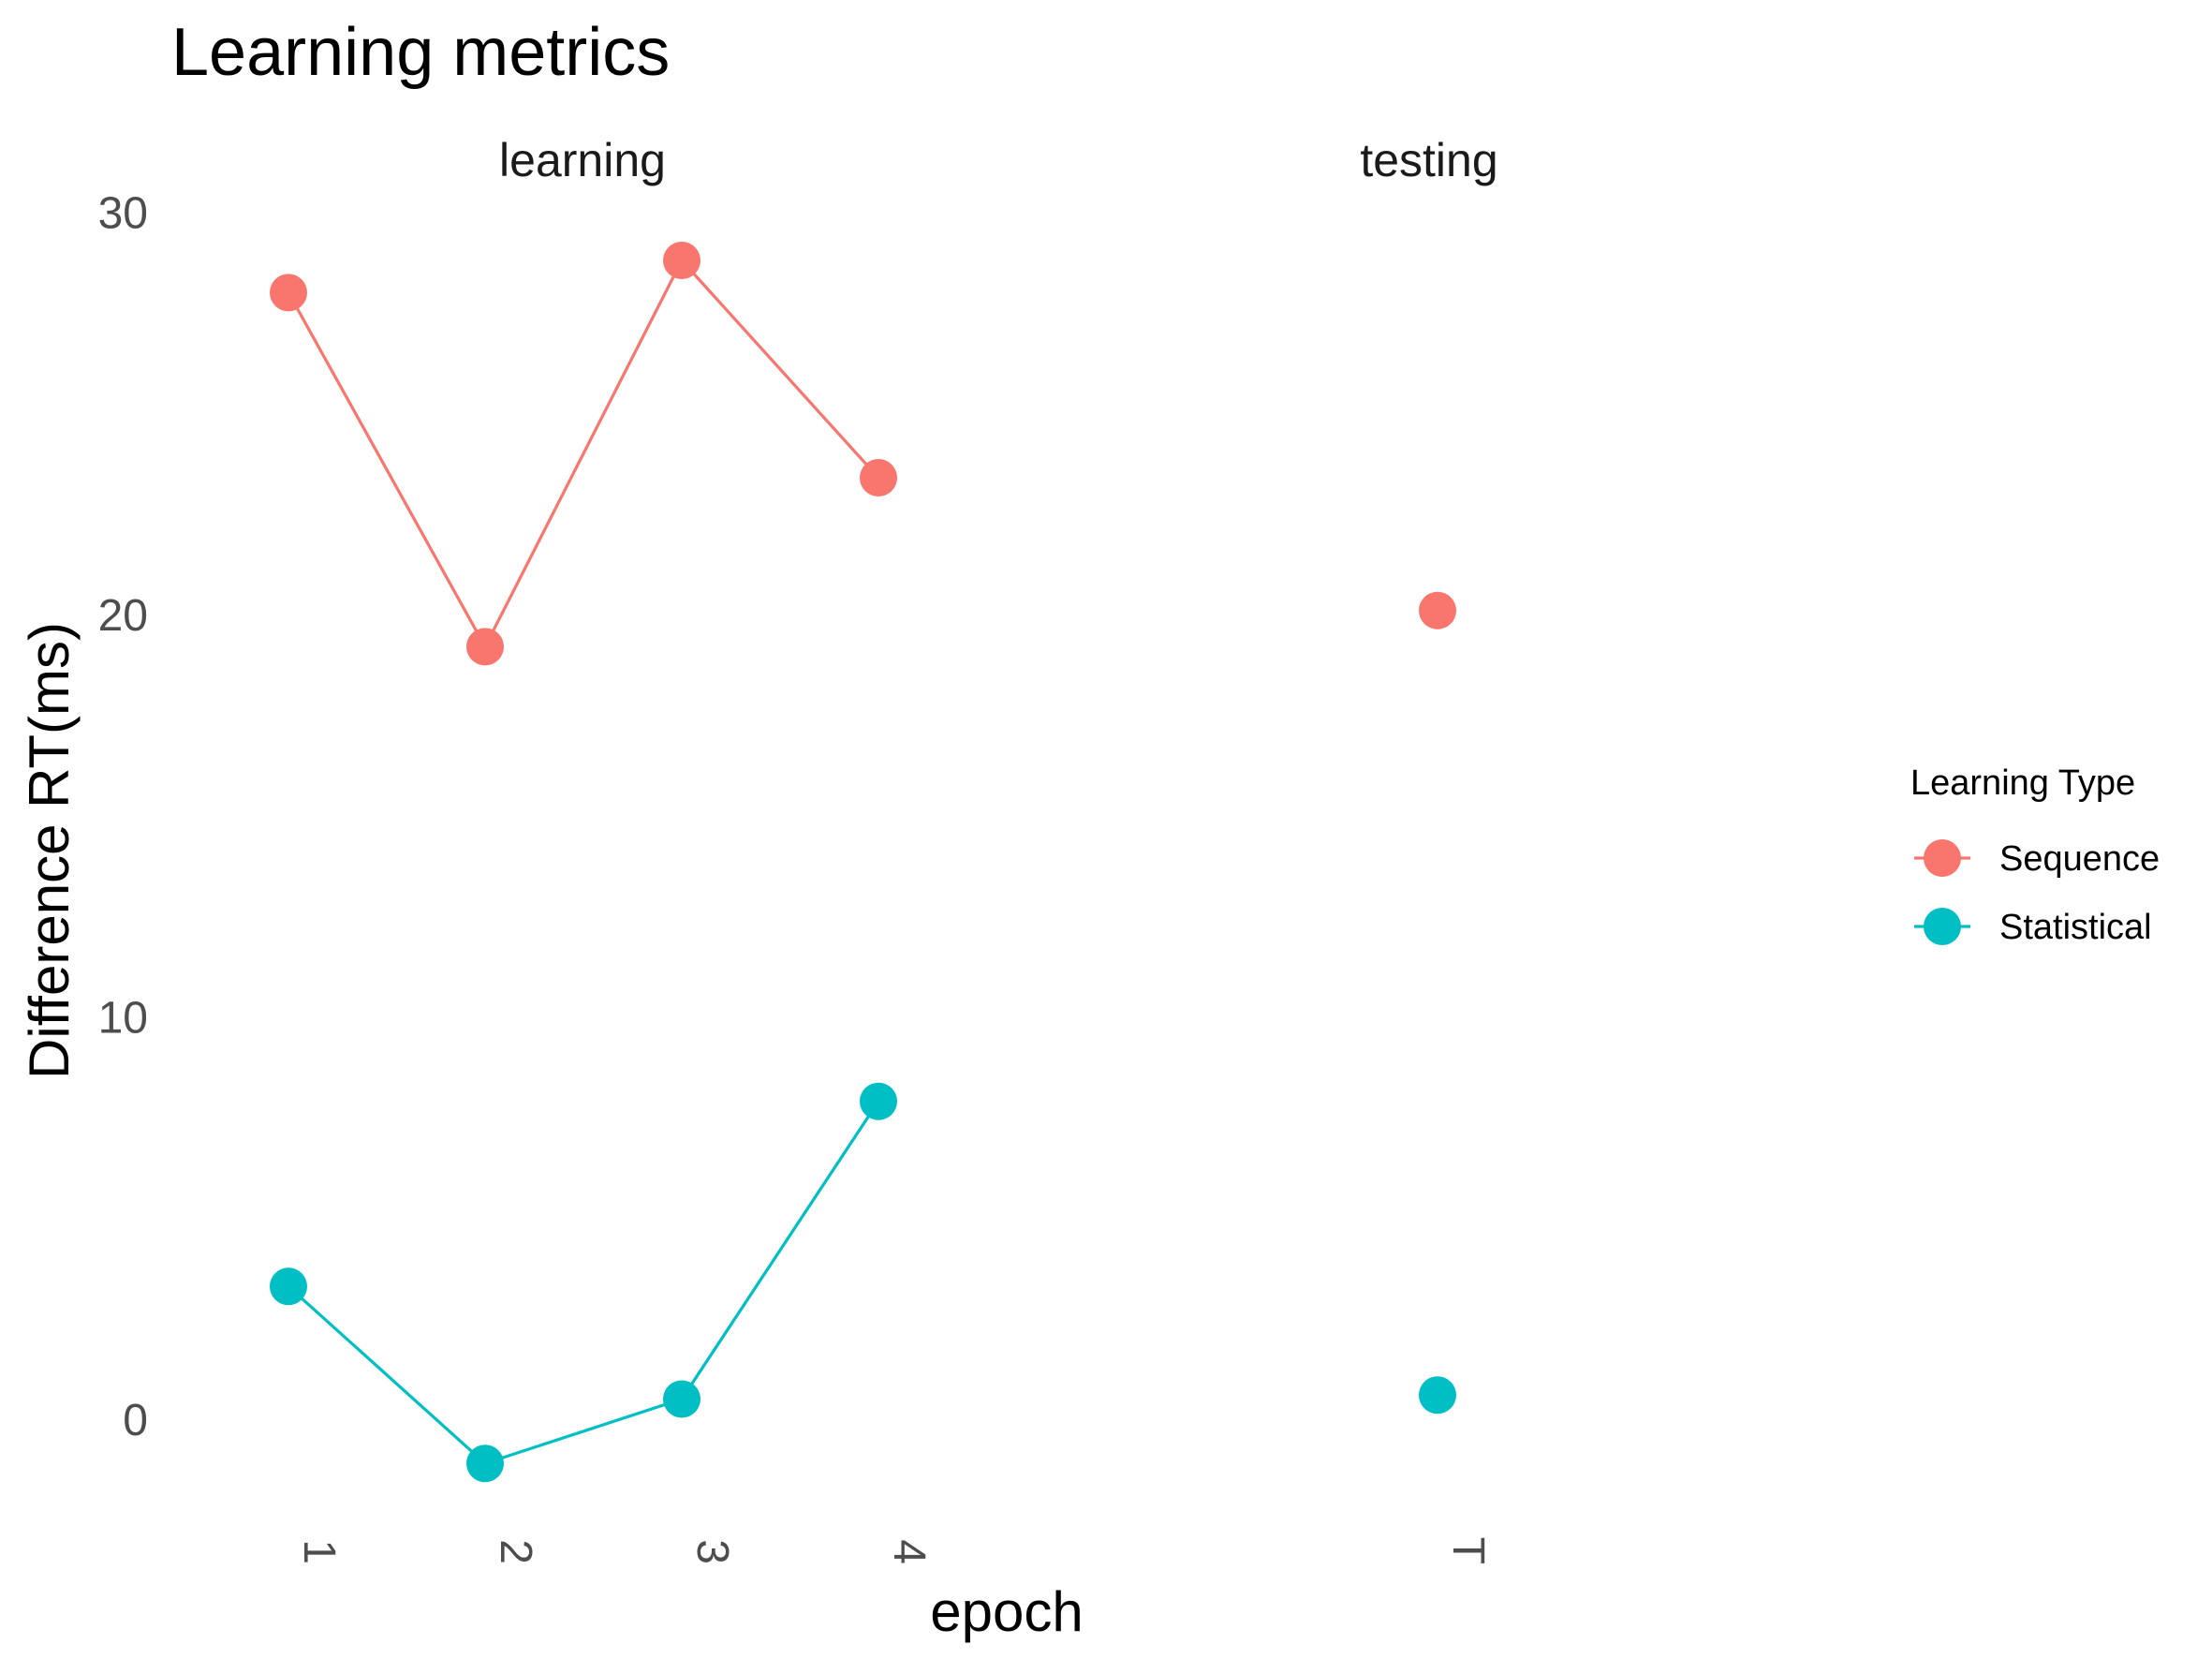 This screenshot has width=2212, height=1659. I want to click on legend-label: Statistical, so click(2075, 928).